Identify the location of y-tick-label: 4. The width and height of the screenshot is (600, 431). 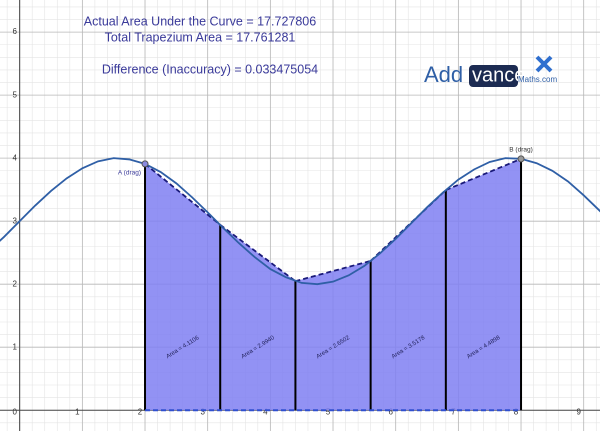
(14, 157).